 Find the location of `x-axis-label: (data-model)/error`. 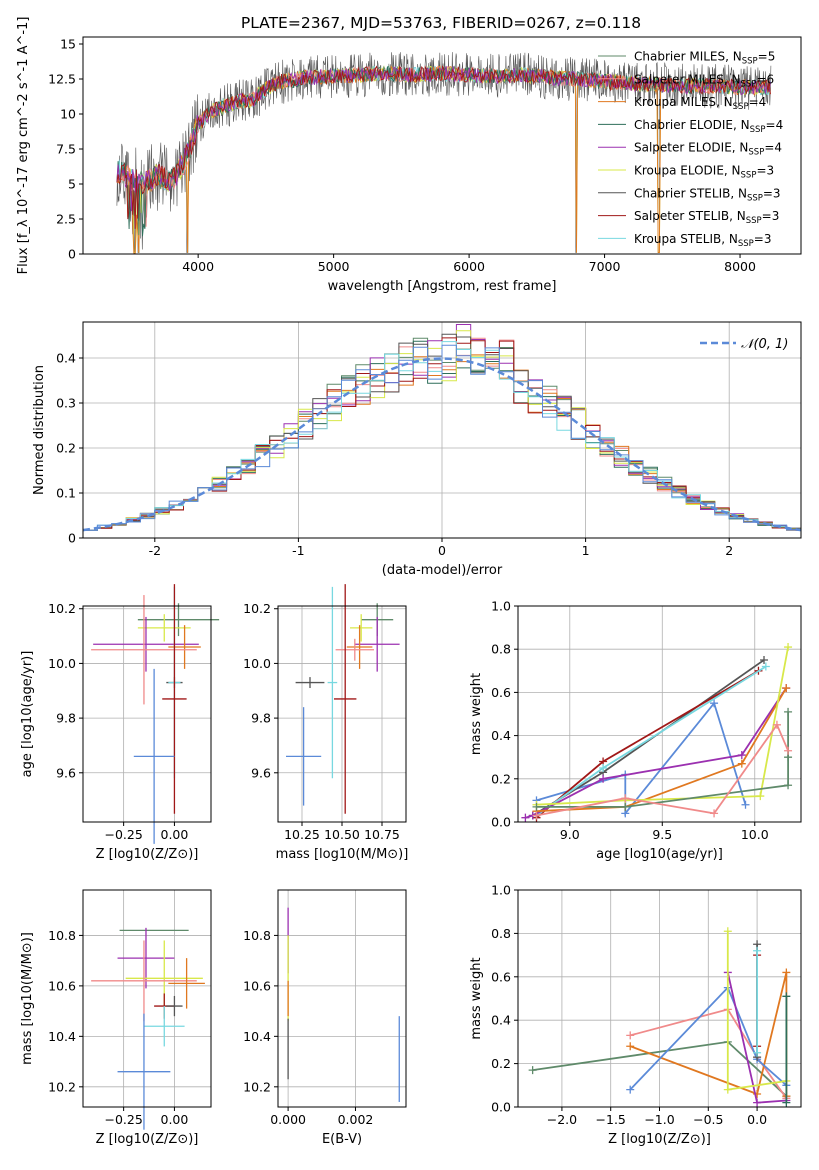

x-axis-label: (data-model)/error is located at coordinates (442, 570).